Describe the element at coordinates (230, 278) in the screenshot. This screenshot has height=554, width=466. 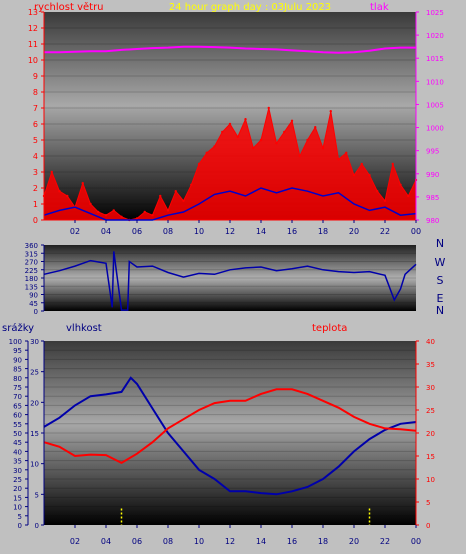
I see `panel-wind-direction` at that location.